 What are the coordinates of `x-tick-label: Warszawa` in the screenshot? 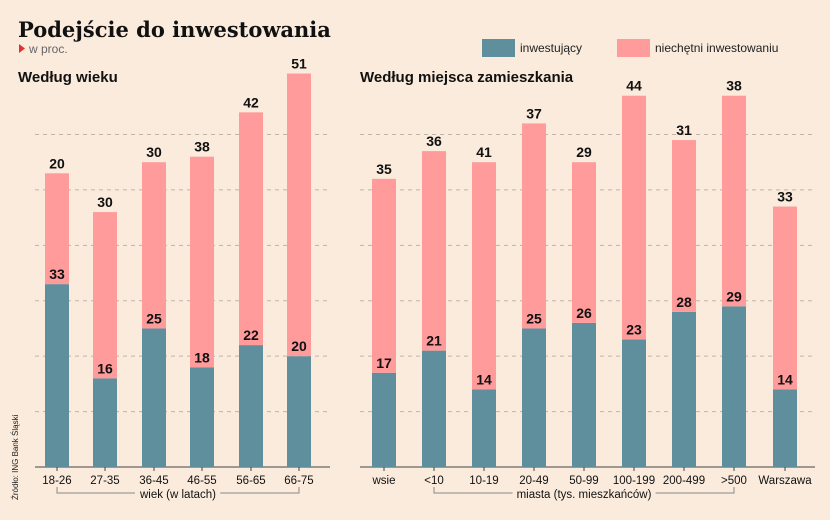 It's located at (785, 481).